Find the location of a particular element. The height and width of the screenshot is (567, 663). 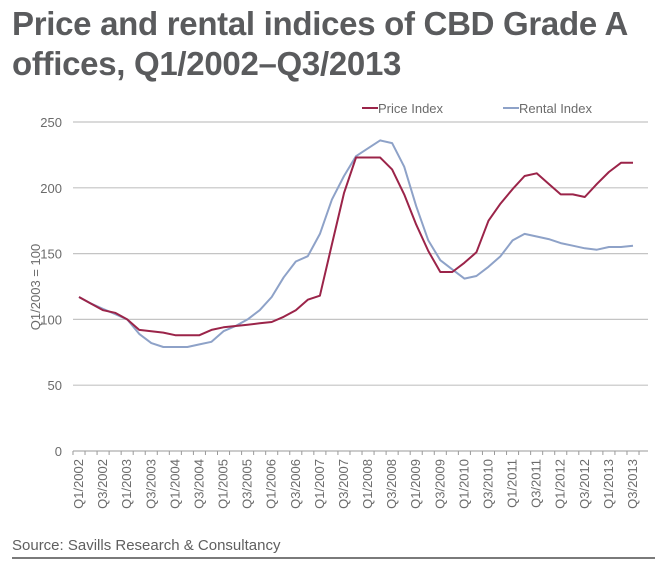

source-note: Source: Savills Research & Consultancy is located at coordinates (146, 545).